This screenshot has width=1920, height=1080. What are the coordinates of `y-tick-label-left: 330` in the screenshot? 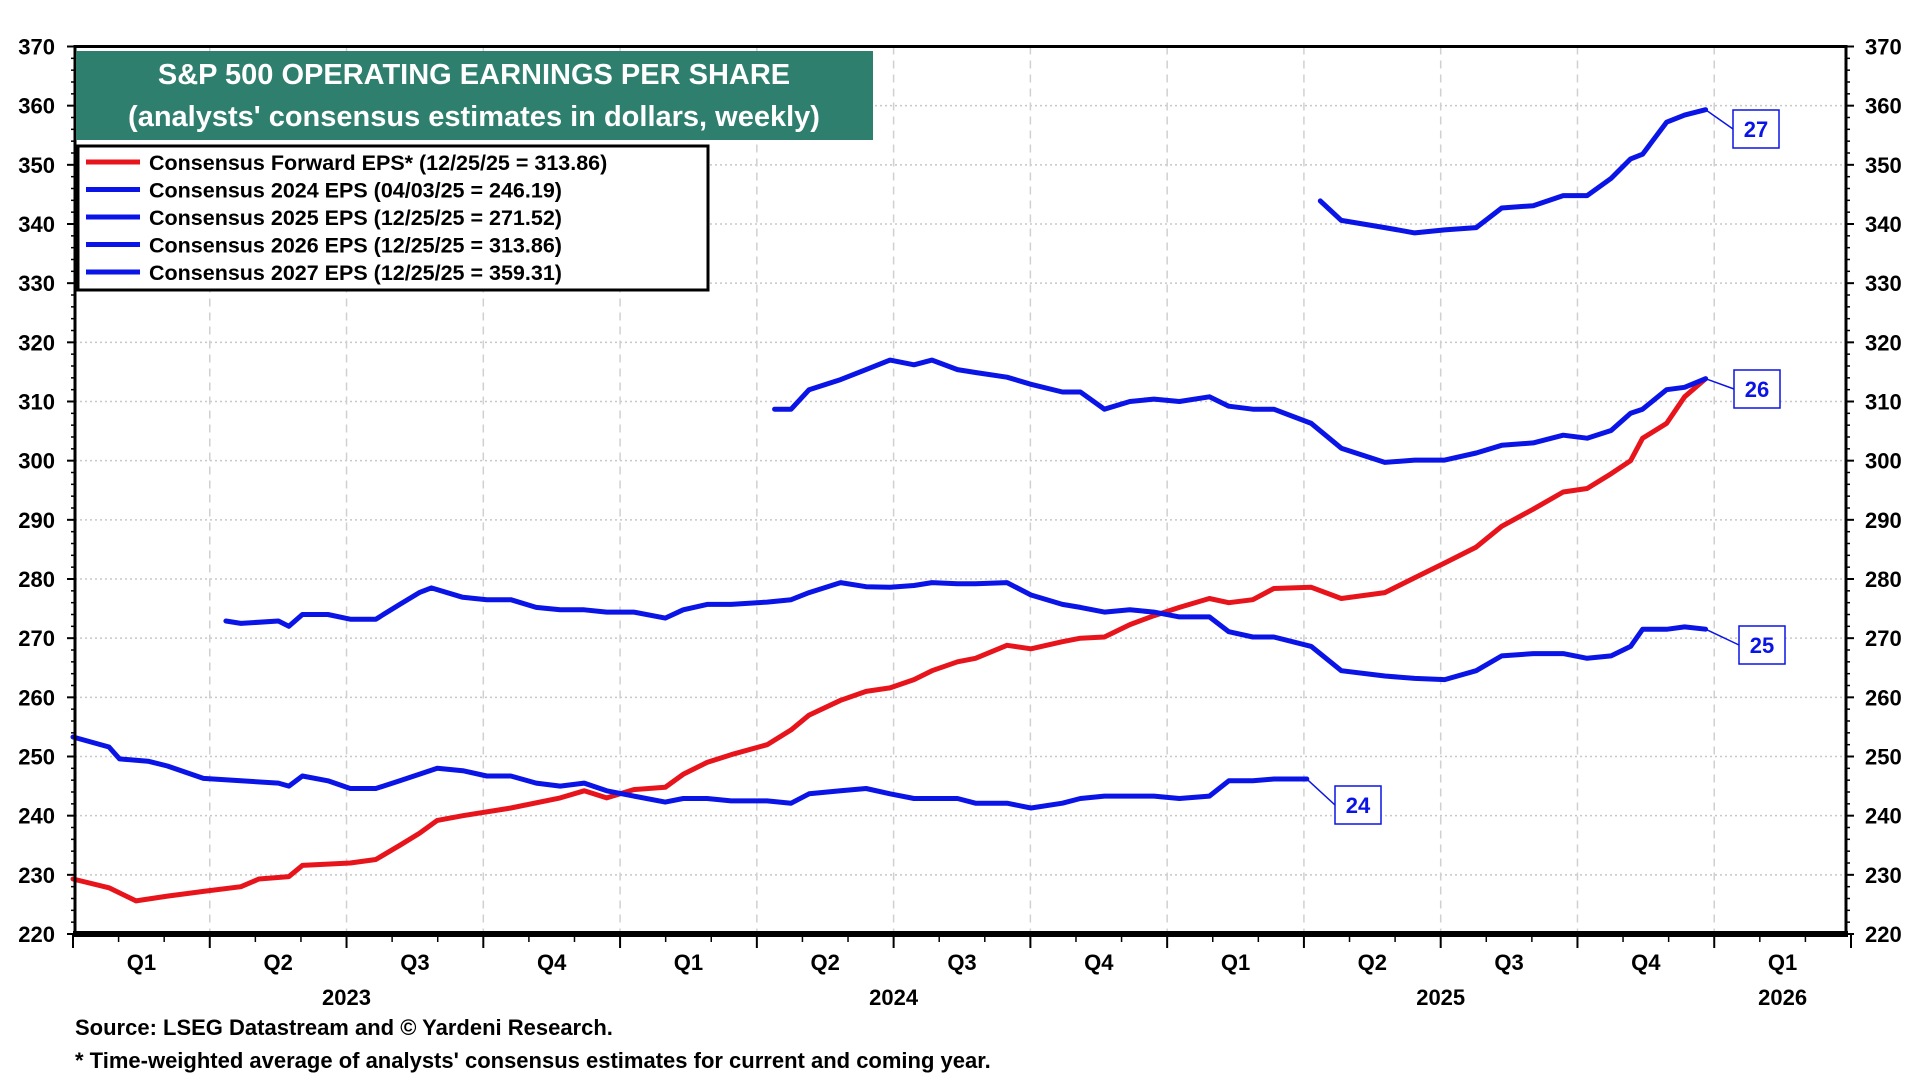 It's located at (36, 283).